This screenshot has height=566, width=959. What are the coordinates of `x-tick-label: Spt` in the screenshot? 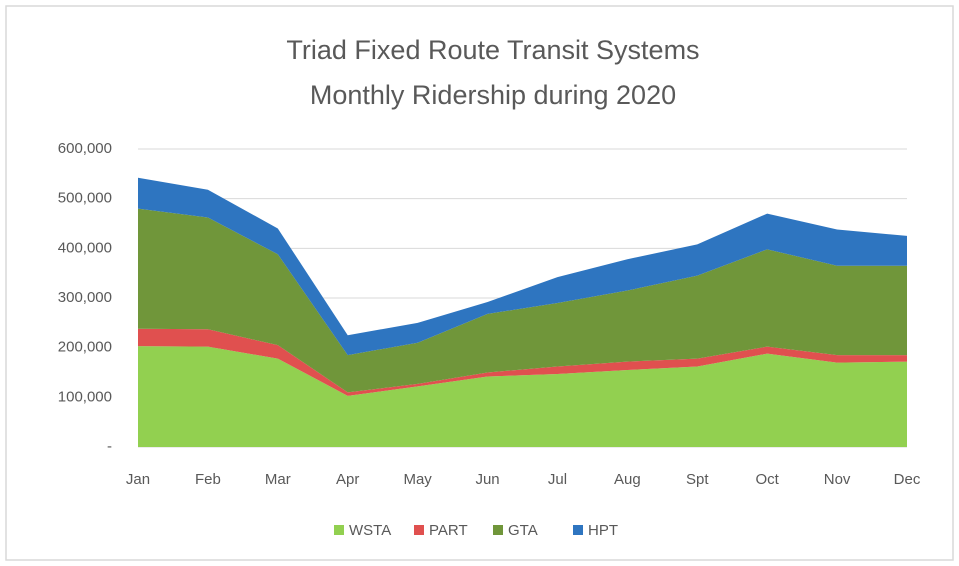 It's located at (697, 479).